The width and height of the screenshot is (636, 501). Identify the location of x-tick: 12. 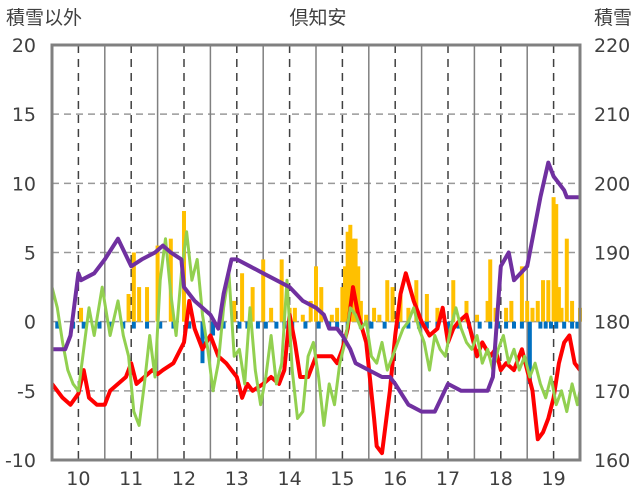
(184, 479).